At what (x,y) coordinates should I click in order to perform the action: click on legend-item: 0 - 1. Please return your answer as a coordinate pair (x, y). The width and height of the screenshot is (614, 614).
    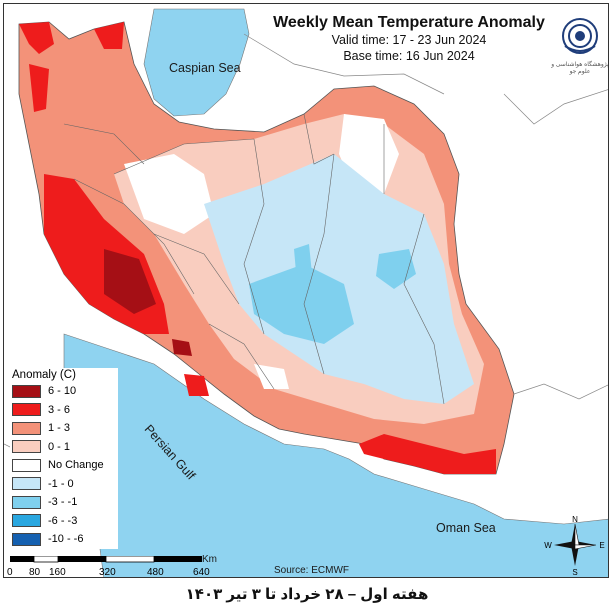
    Looking at the image, I should click on (64, 447).